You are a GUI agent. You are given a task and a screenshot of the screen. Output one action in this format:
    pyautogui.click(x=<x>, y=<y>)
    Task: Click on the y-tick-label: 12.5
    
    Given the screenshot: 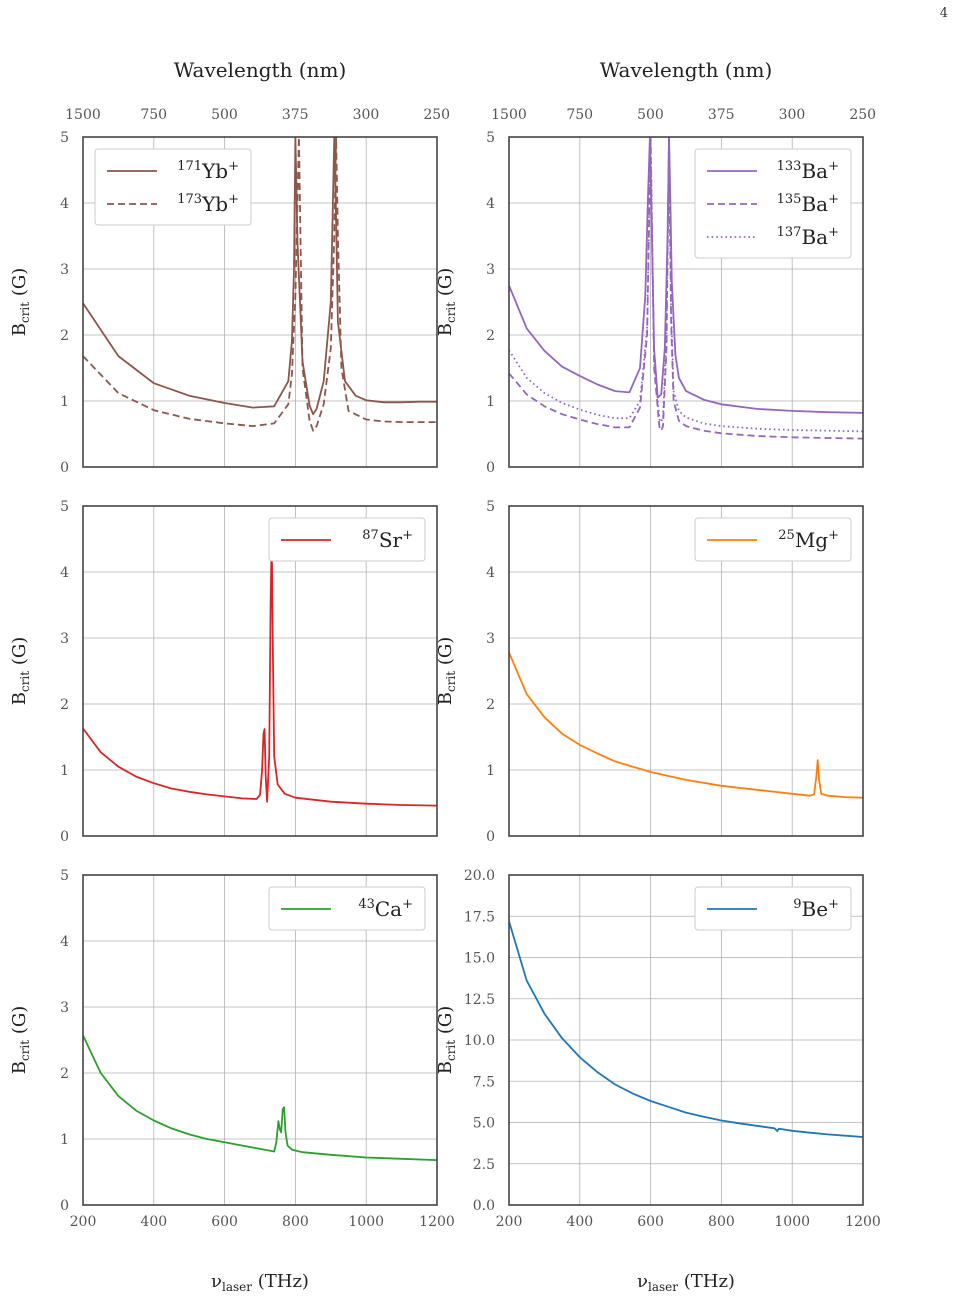 What is the action you would take?
    pyautogui.click(x=479, y=1000)
    